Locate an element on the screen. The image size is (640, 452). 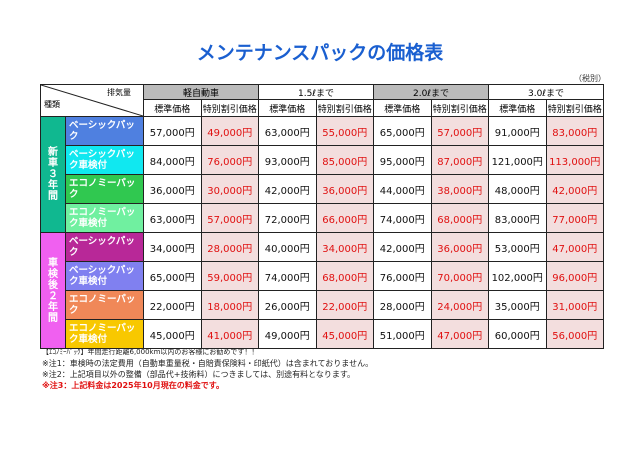
class-3-0: 3.0ℓまで is located at coordinates (546, 92).